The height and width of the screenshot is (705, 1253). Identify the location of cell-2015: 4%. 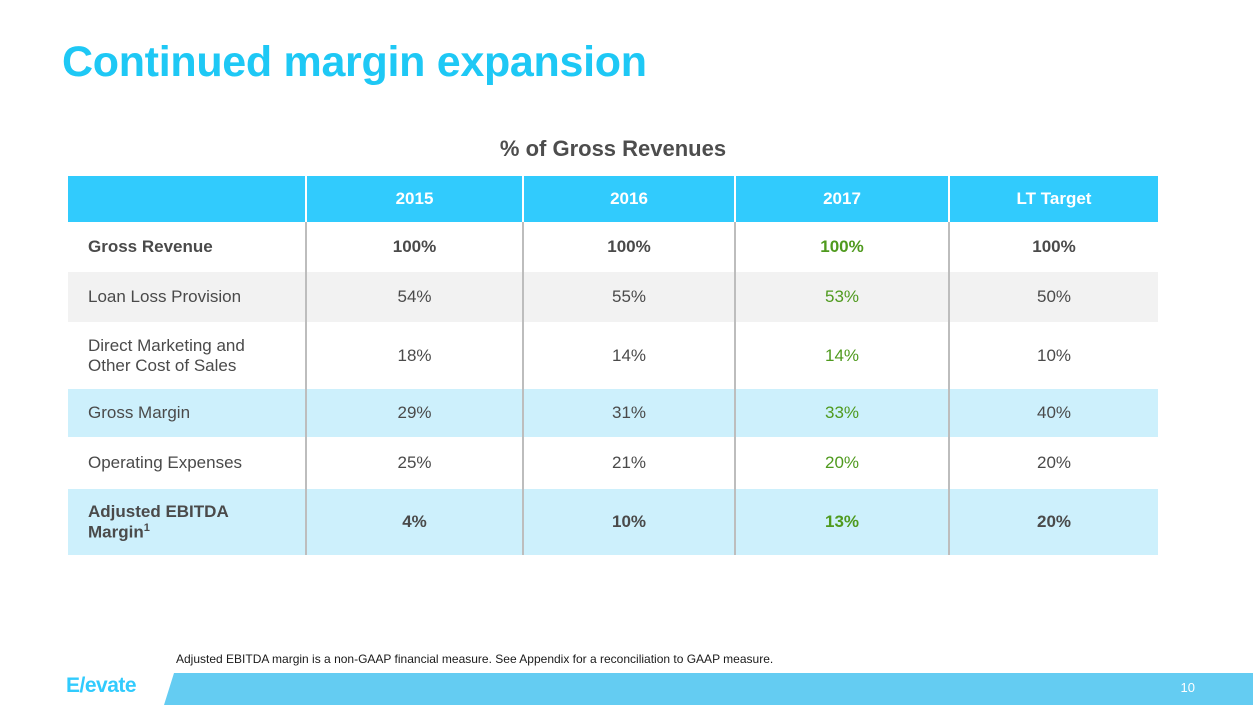
(414, 522).